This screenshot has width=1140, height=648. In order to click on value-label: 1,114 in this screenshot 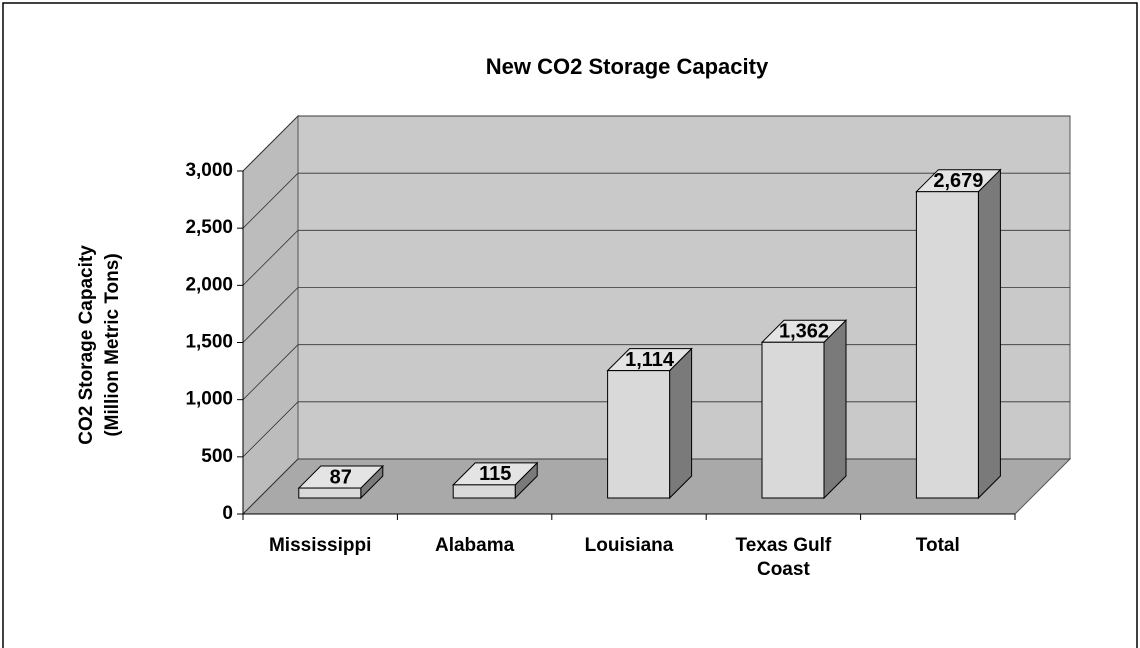, I will do `click(650, 360)`.